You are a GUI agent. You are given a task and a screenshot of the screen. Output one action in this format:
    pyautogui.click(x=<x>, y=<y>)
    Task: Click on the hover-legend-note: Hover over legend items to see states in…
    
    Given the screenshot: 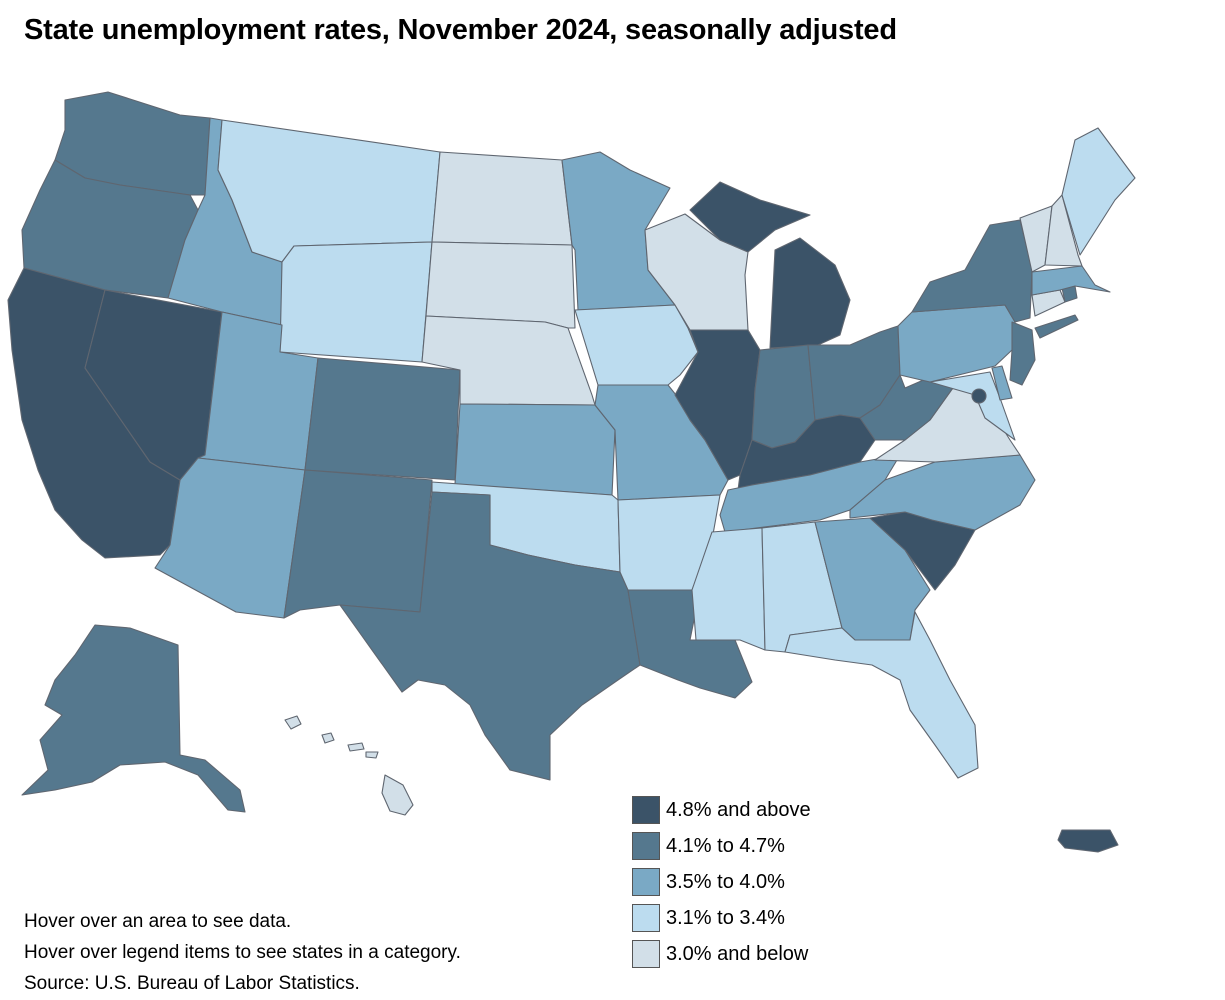 What is the action you would take?
    pyautogui.click(x=242, y=952)
    